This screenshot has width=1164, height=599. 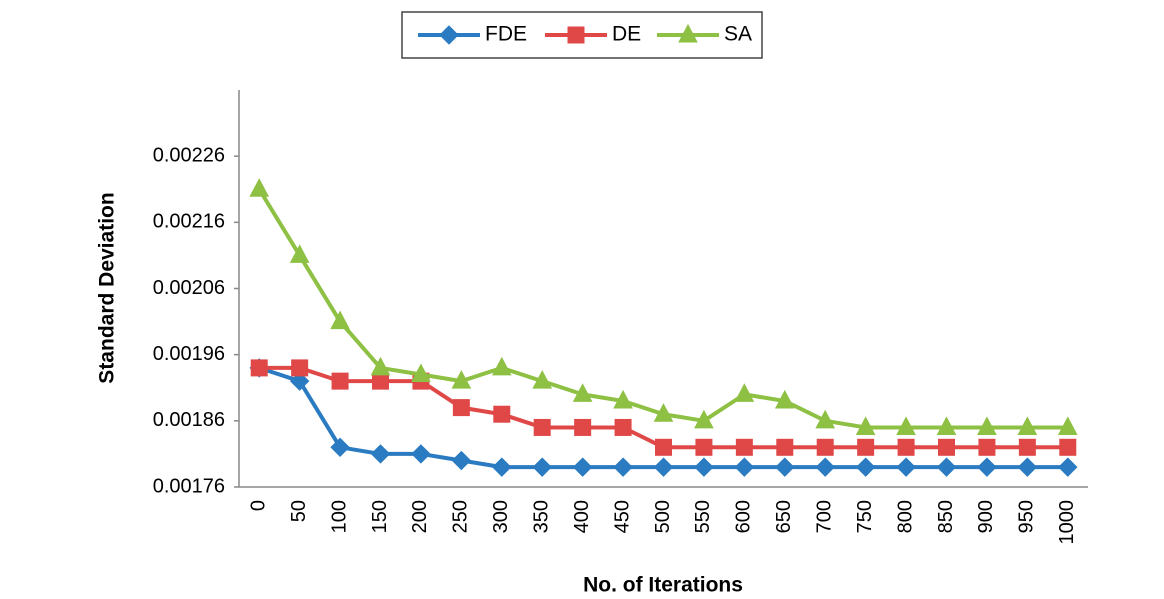 I want to click on y-tick-label: 0.00186, so click(x=189, y=420).